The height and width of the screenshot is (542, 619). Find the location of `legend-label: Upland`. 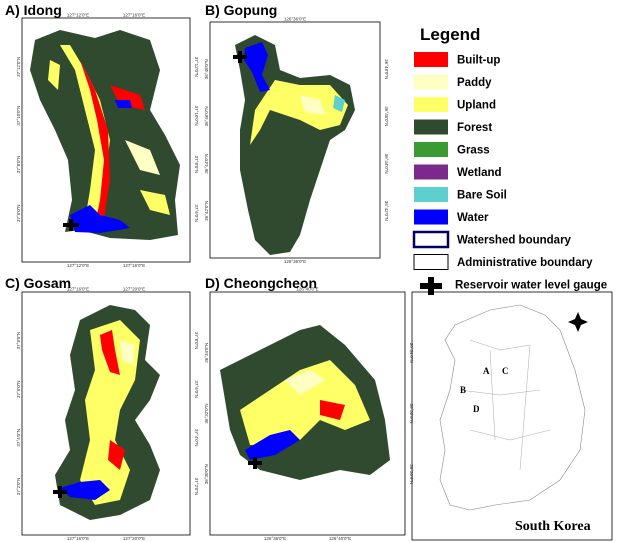

legend-label: Upland is located at coordinates (476, 106).